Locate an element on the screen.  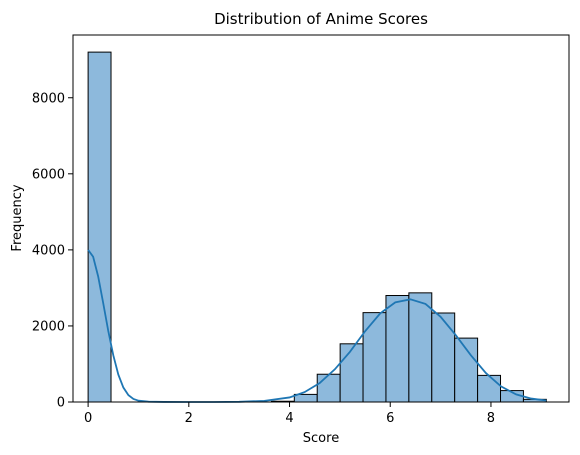
chart-title: Distribution of Anime Scores is located at coordinates (321, 19).